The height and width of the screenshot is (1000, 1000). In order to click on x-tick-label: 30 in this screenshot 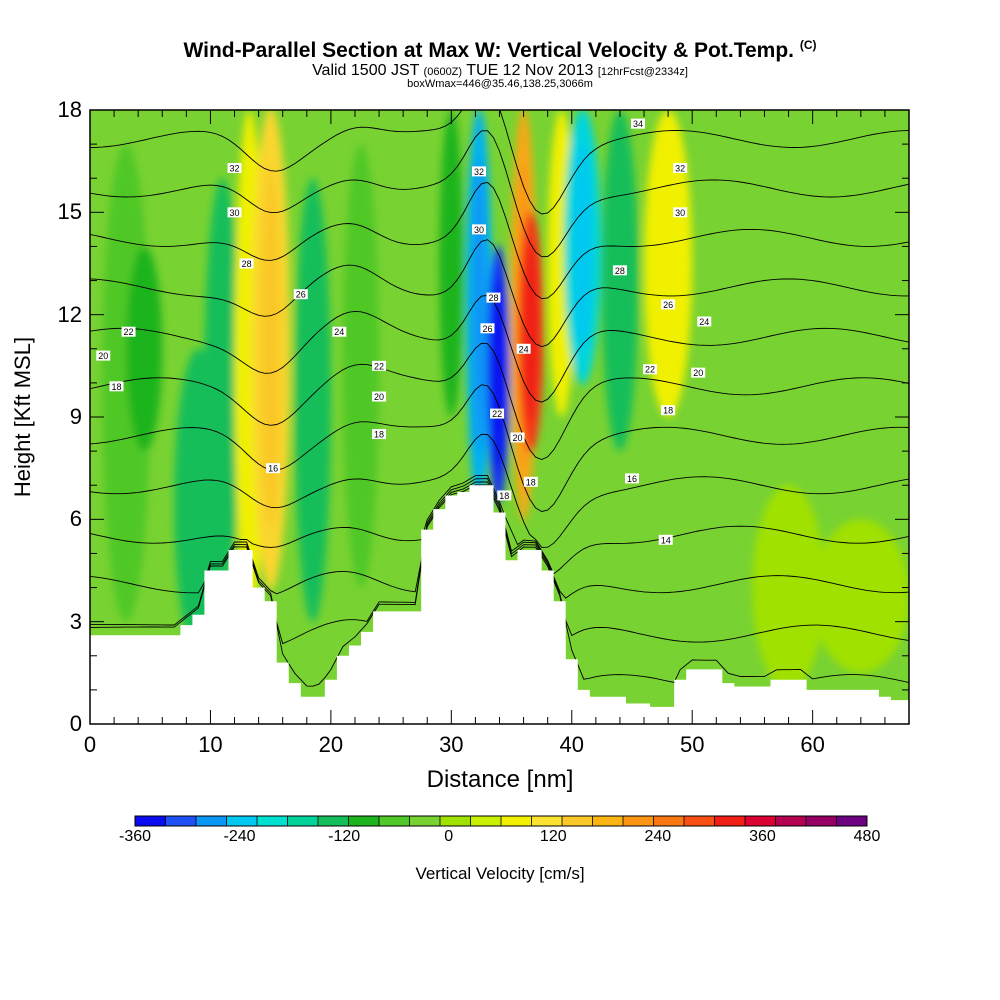, I will do `click(451, 744)`.